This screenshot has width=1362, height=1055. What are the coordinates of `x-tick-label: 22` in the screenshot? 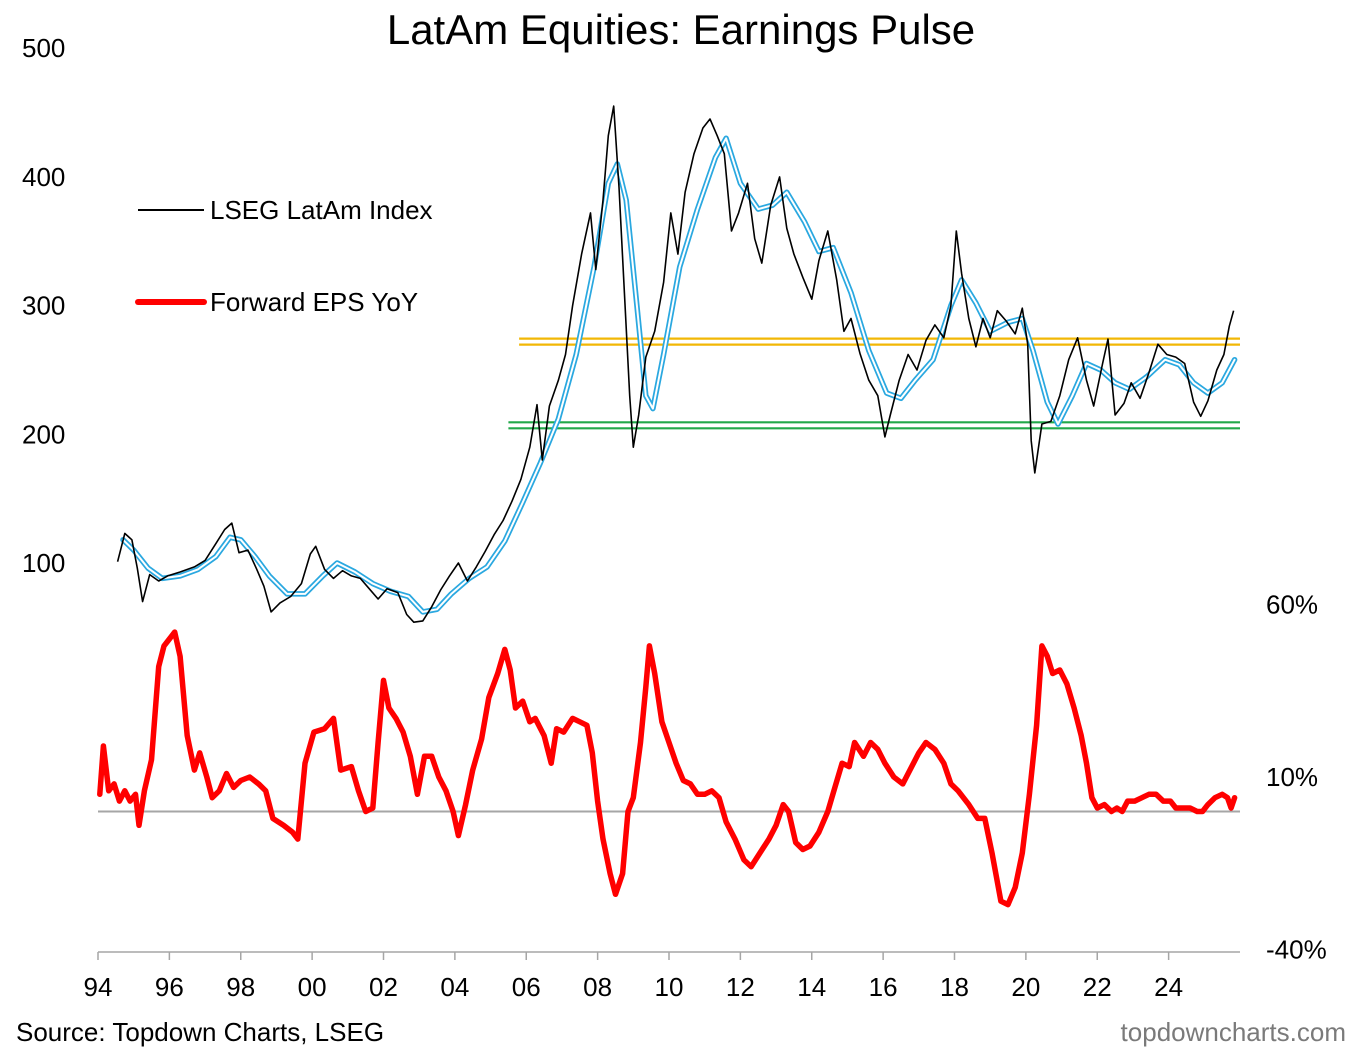 It's located at (1097, 987).